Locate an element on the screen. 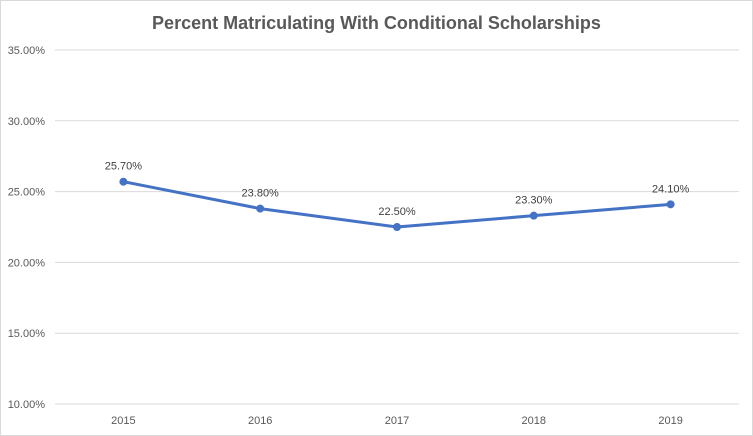 The width and height of the screenshot is (753, 436). y-tick-label: 20.00% is located at coordinates (27, 263).